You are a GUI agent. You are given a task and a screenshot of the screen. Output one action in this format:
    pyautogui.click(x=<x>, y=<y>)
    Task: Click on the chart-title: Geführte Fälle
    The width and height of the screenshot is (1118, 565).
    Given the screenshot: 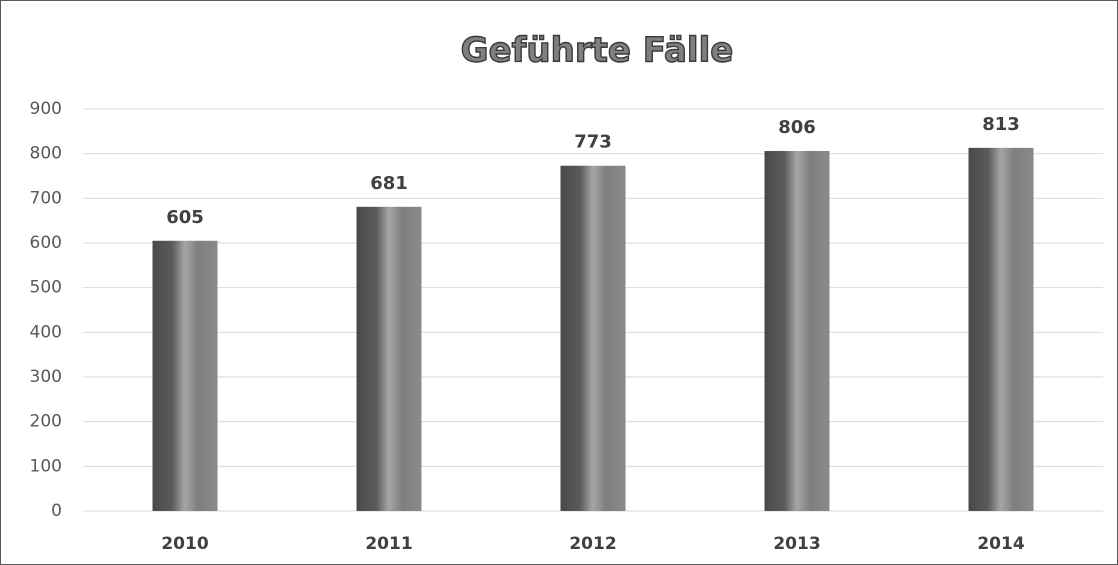 What is the action you would take?
    pyautogui.click(x=597, y=51)
    